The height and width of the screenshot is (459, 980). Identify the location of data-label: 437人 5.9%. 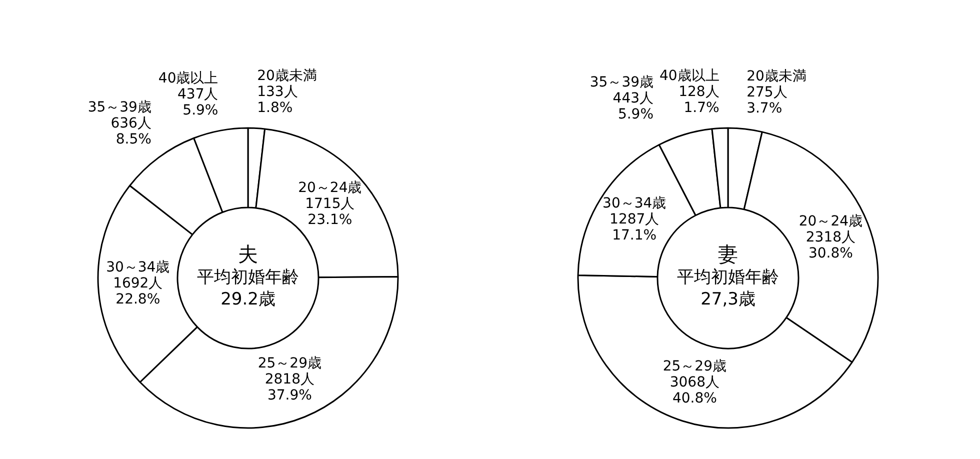
(198, 102).